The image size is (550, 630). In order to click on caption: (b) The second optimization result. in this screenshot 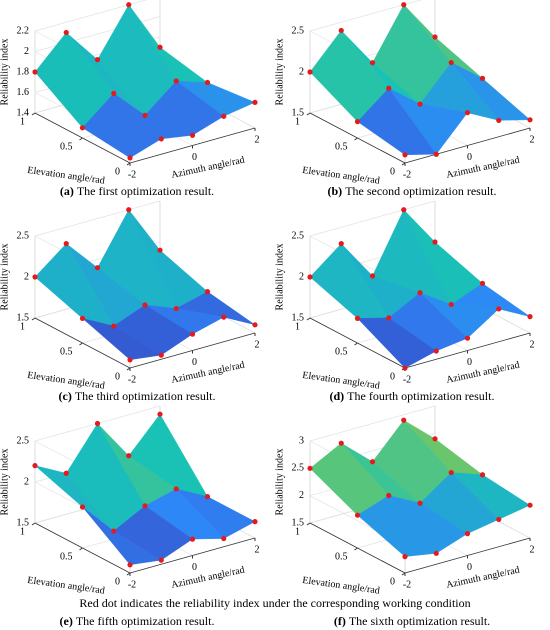, I will do `click(412, 191)`.